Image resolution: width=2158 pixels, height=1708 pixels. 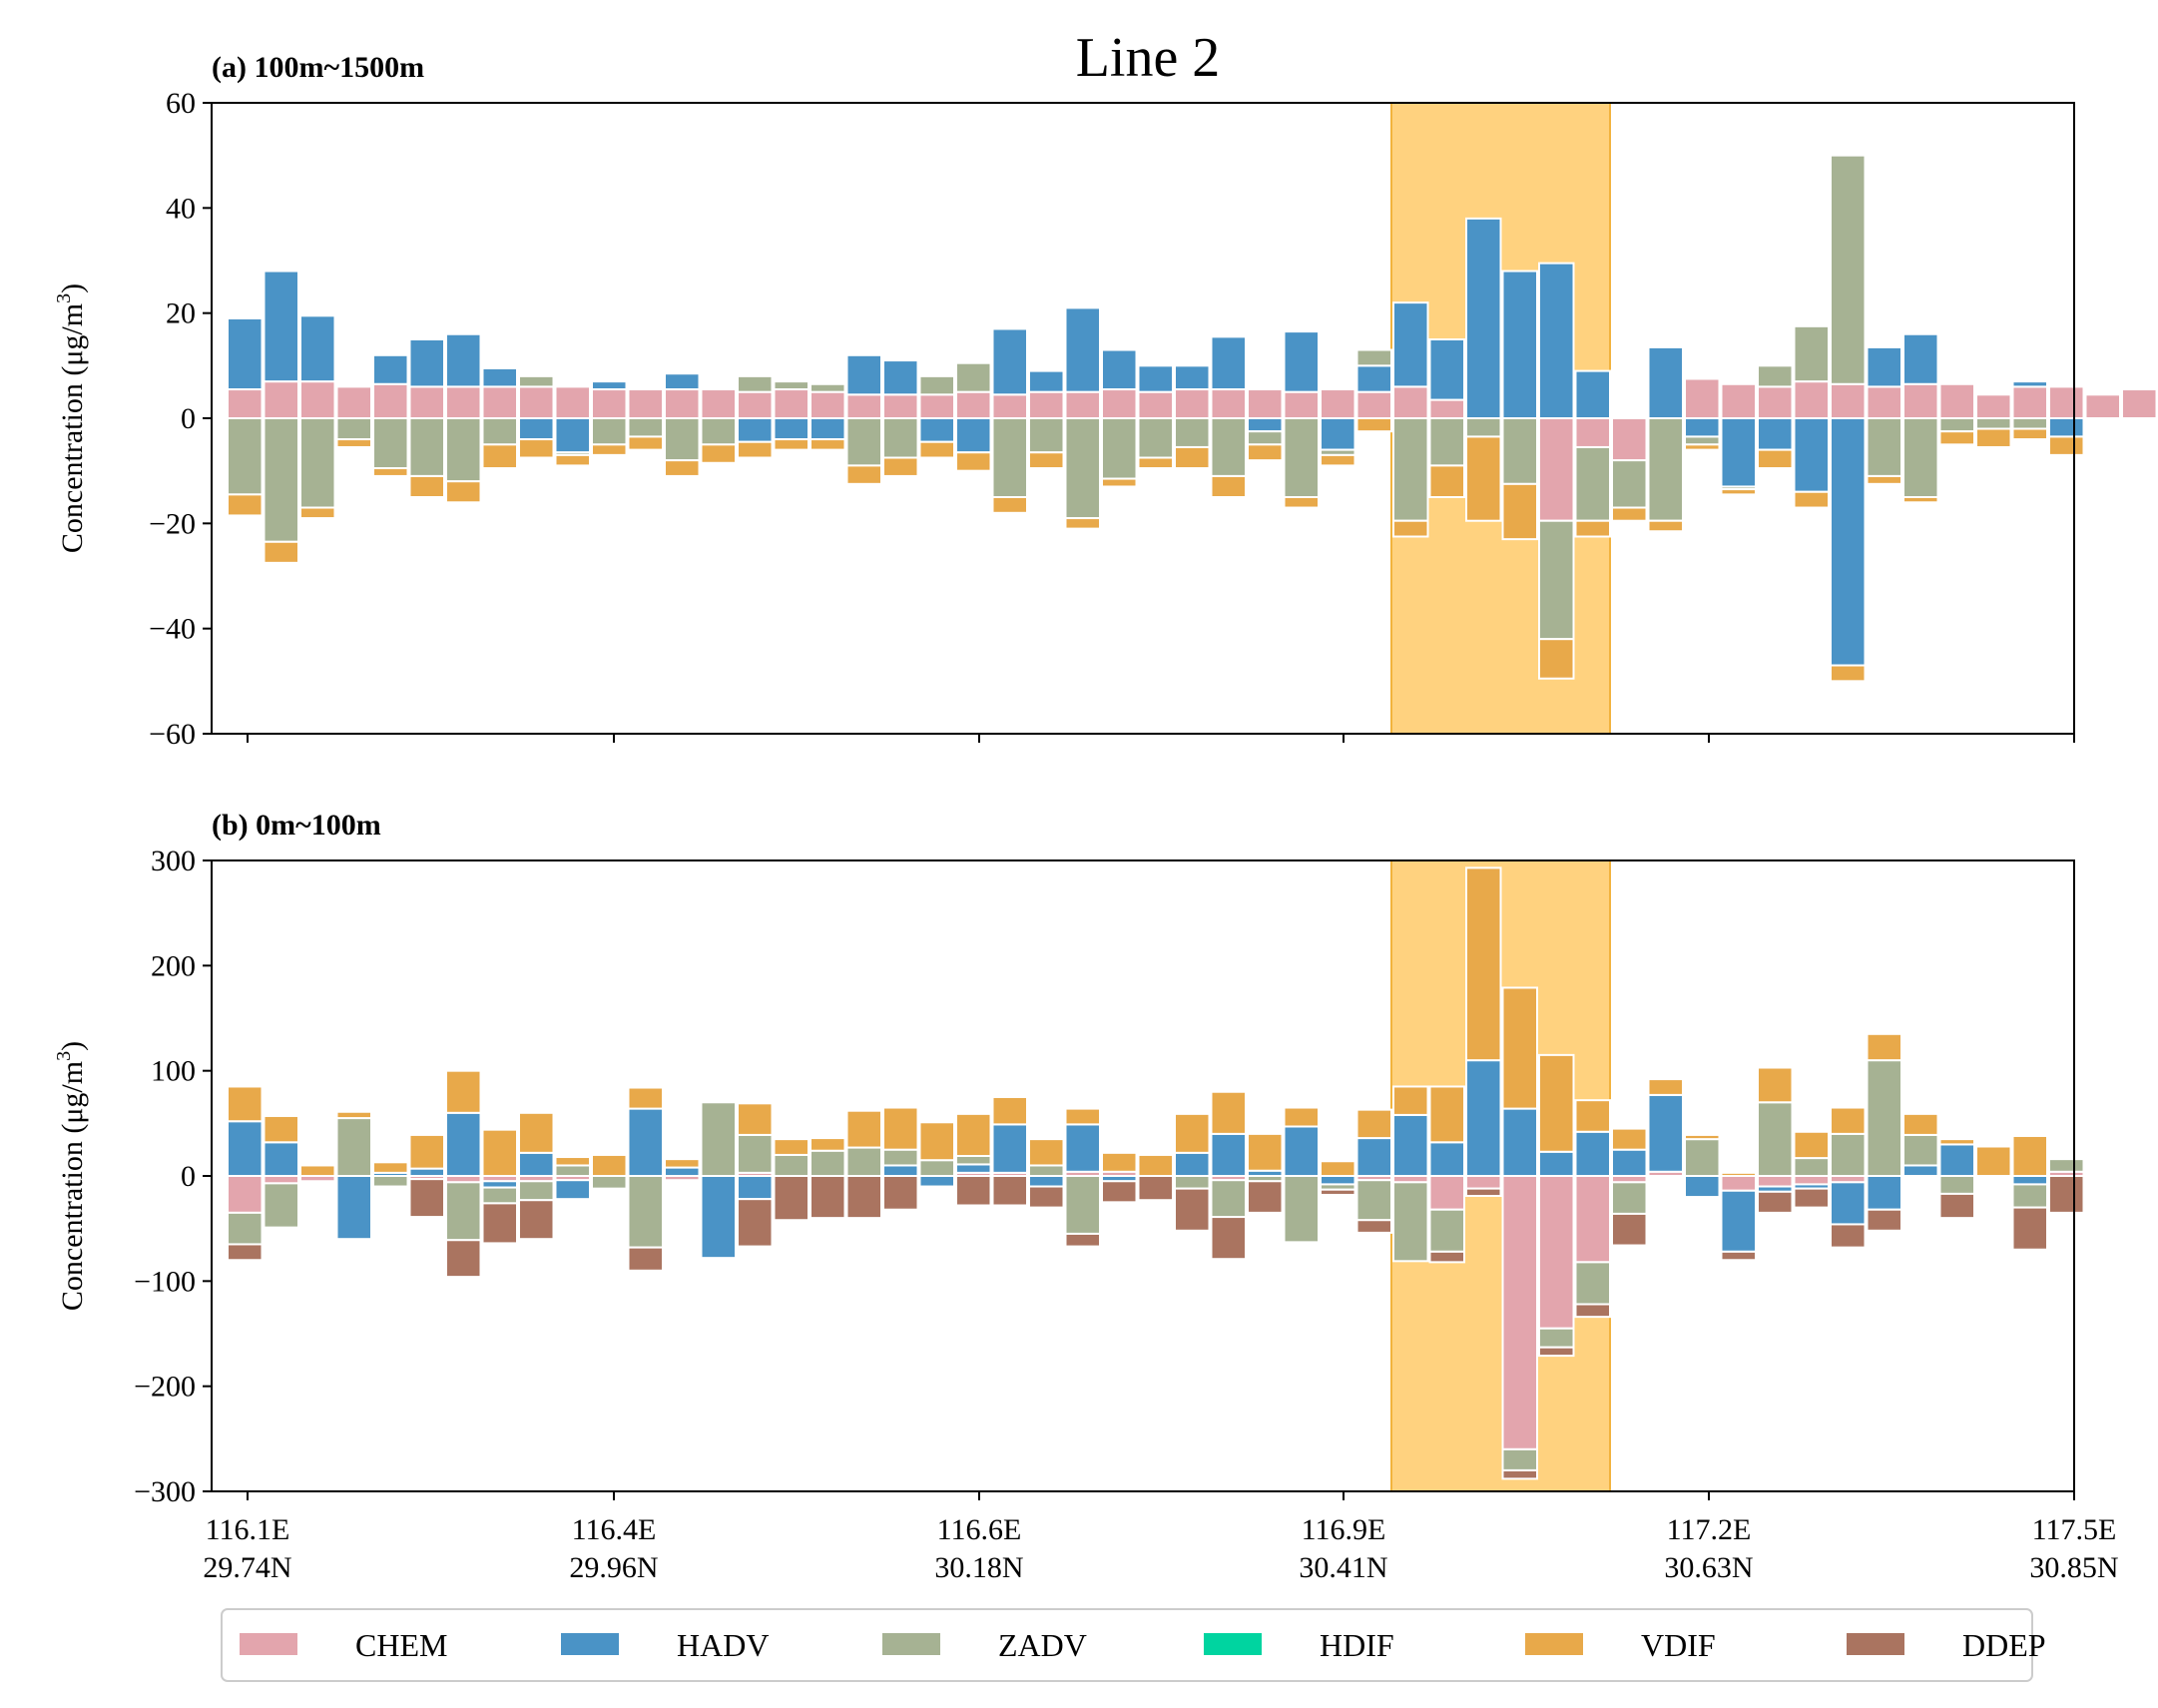 What do you see at coordinates (181, 313) in the screenshot?
I see `y-tick-label: 20` at bounding box center [181, 313].